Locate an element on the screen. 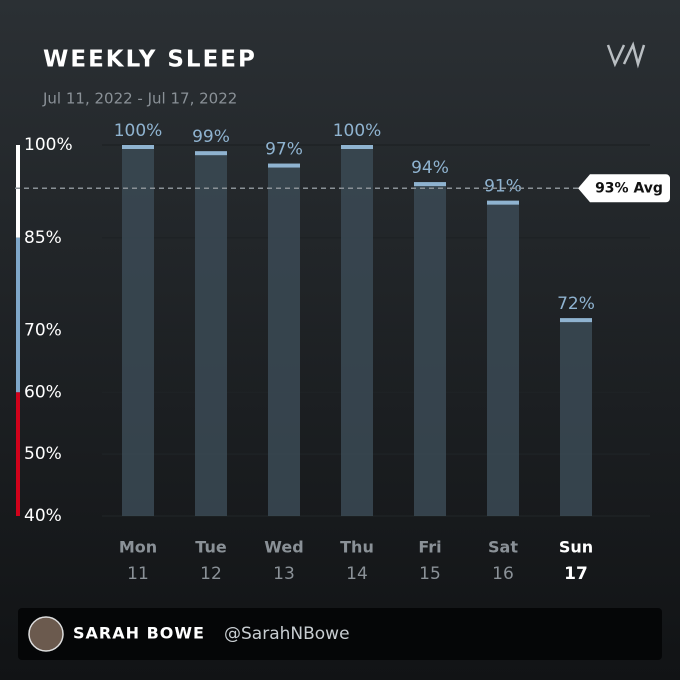 The width and height of the screenshot is (680, 684). x-date-label: 11 is located at coordinates (138, 574).